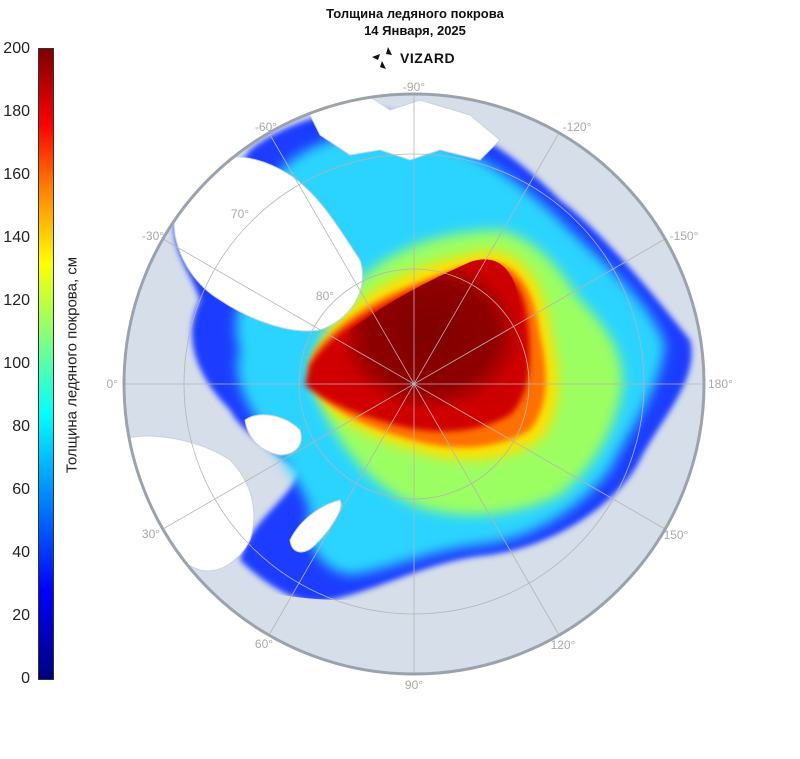 The image size is (800, 759). I want to click on colorbar-tick: 140, so click(16, 237).